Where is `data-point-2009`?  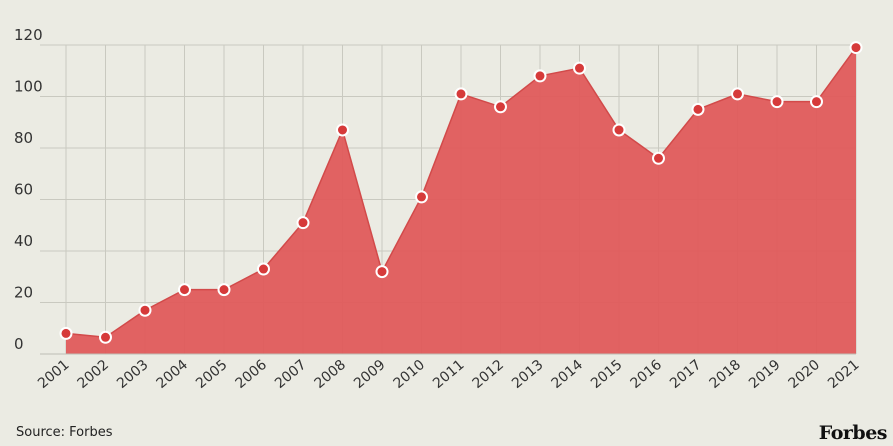 data-point-2009 is located at coordinates (382, 272).